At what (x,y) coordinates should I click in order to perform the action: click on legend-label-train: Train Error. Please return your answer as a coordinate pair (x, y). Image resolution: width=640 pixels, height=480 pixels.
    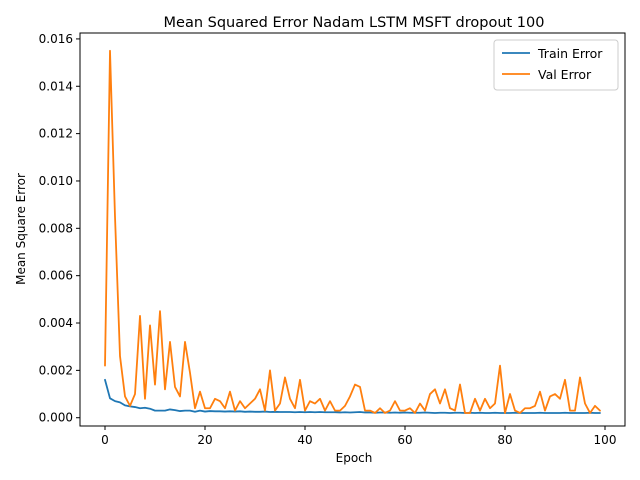
    Looking at the image, I should click on (570, 53).